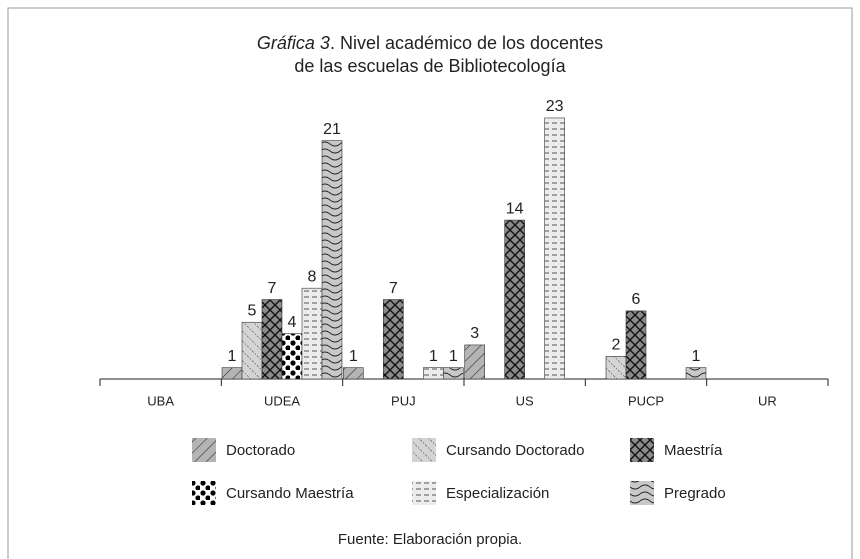 The width and height of the screenshot is (860, 559). I want to click on title-line: . Nivel académico de los docentes, so click(466, 43).